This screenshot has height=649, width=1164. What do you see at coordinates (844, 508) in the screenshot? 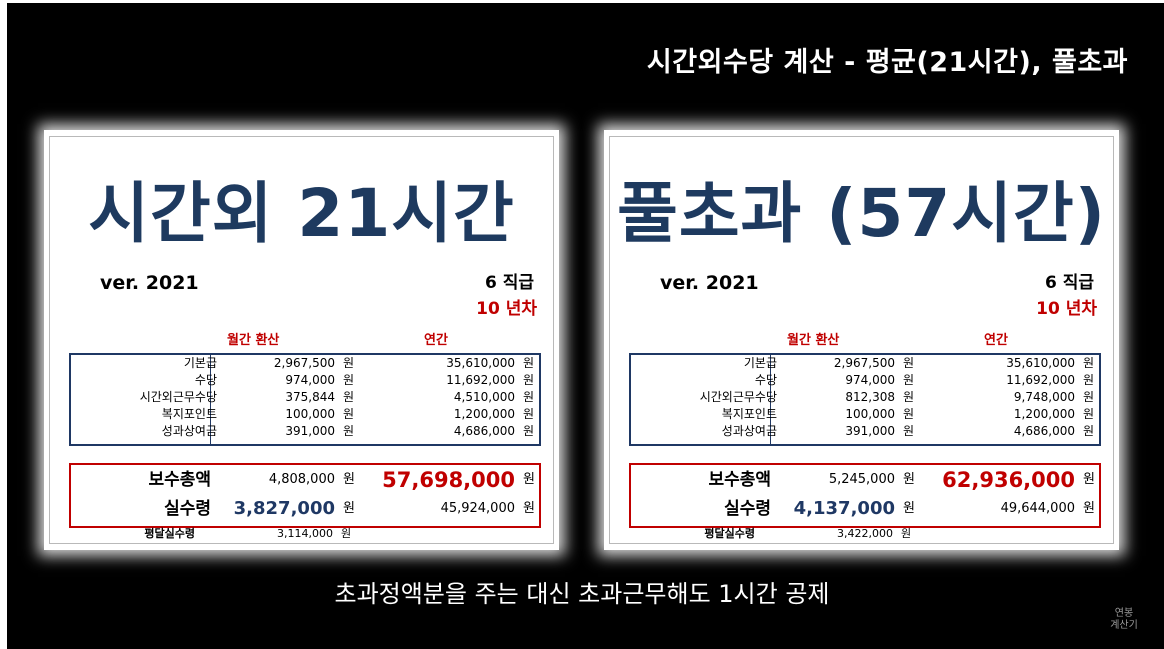
I see `net-monthly: 4,137,000` at bounding box center [844, 508].